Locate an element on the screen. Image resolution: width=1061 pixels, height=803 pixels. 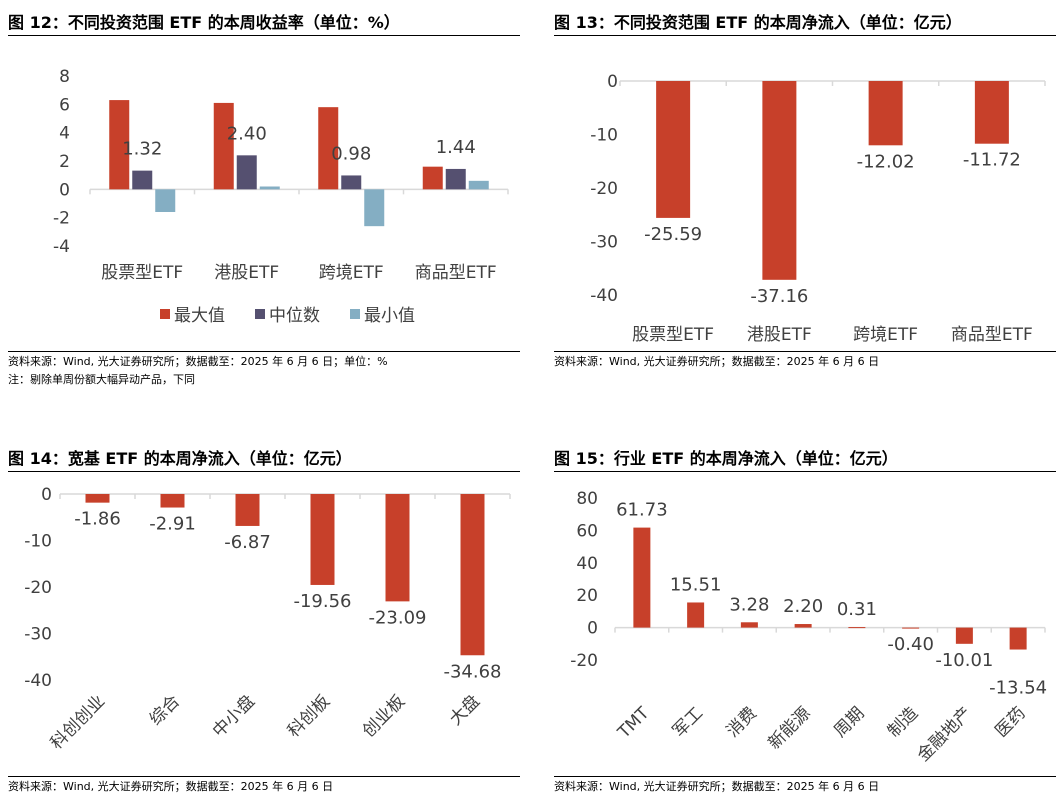
fig12-legend-label: 中位数 is located at coordinates (294, 316).